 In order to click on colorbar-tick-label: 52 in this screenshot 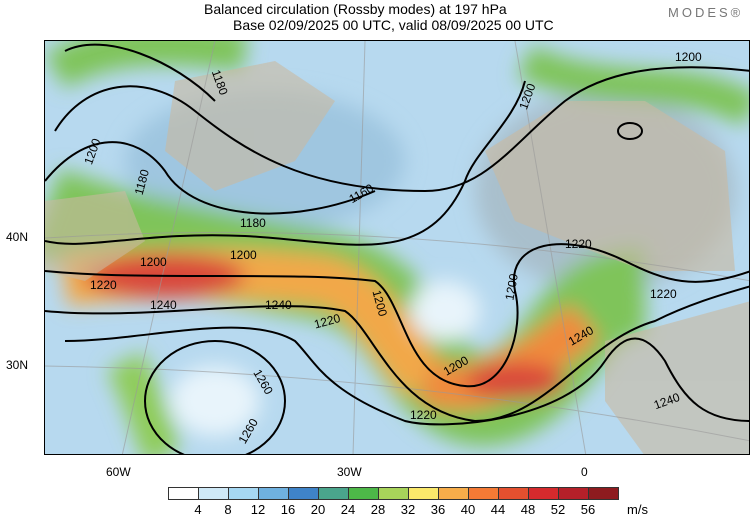, I will do `click(558, 509)`.